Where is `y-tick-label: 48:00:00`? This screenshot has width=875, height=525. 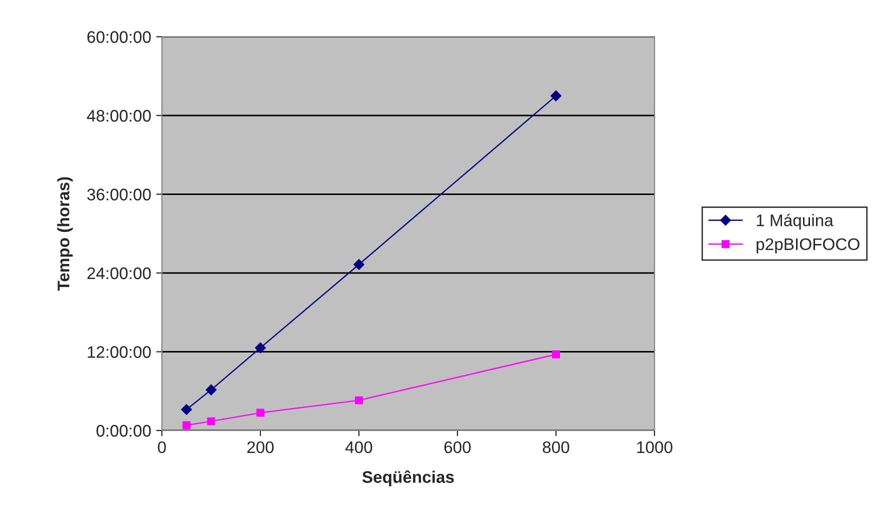
y-tick-label: 48:00:00 is located at coordinates (118, 116).